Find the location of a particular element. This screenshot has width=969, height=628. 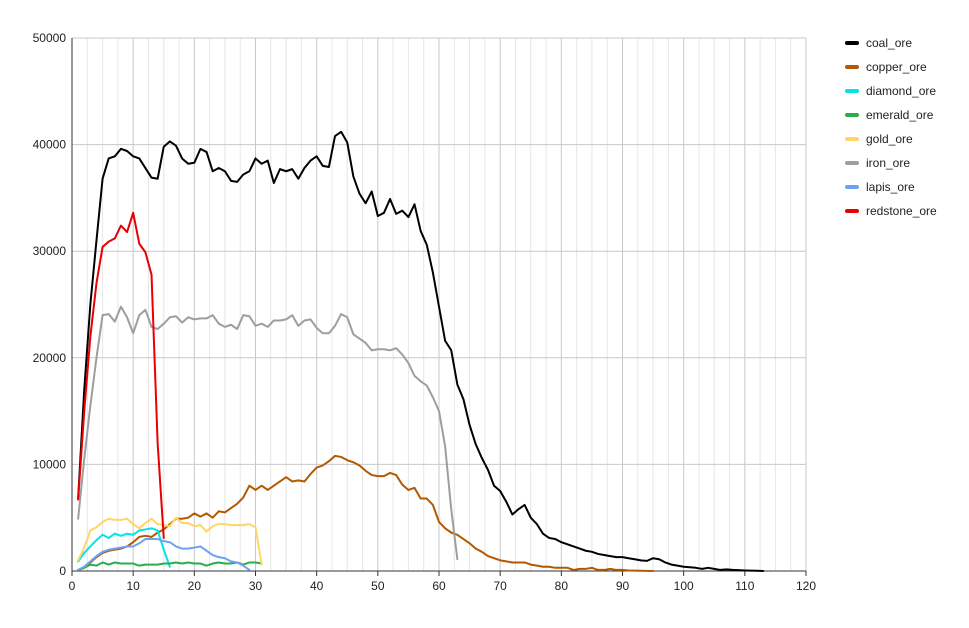

y-tick-label: 30000 is located at coordinates (50, 251).